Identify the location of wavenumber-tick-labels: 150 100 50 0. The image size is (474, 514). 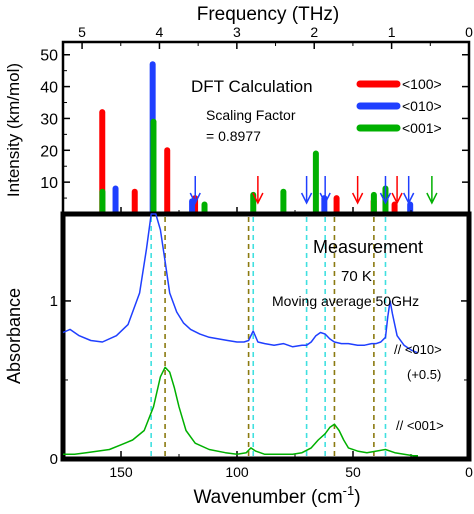
(291, 472).